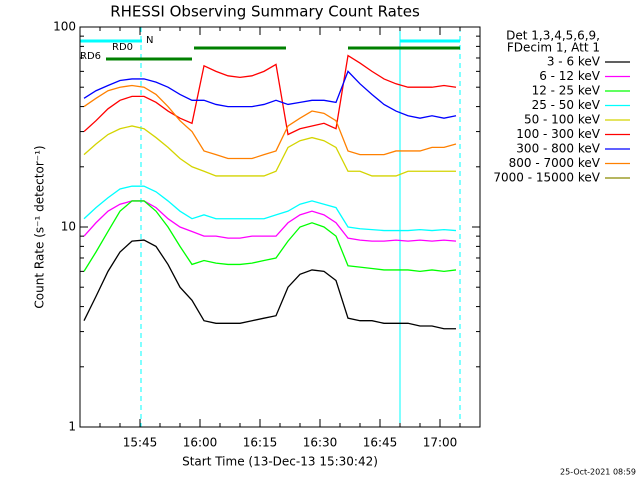 This screenshot has width=640, height=480. I want to click on footer: 25-Oct-2021 08:59, so click(598, 472).